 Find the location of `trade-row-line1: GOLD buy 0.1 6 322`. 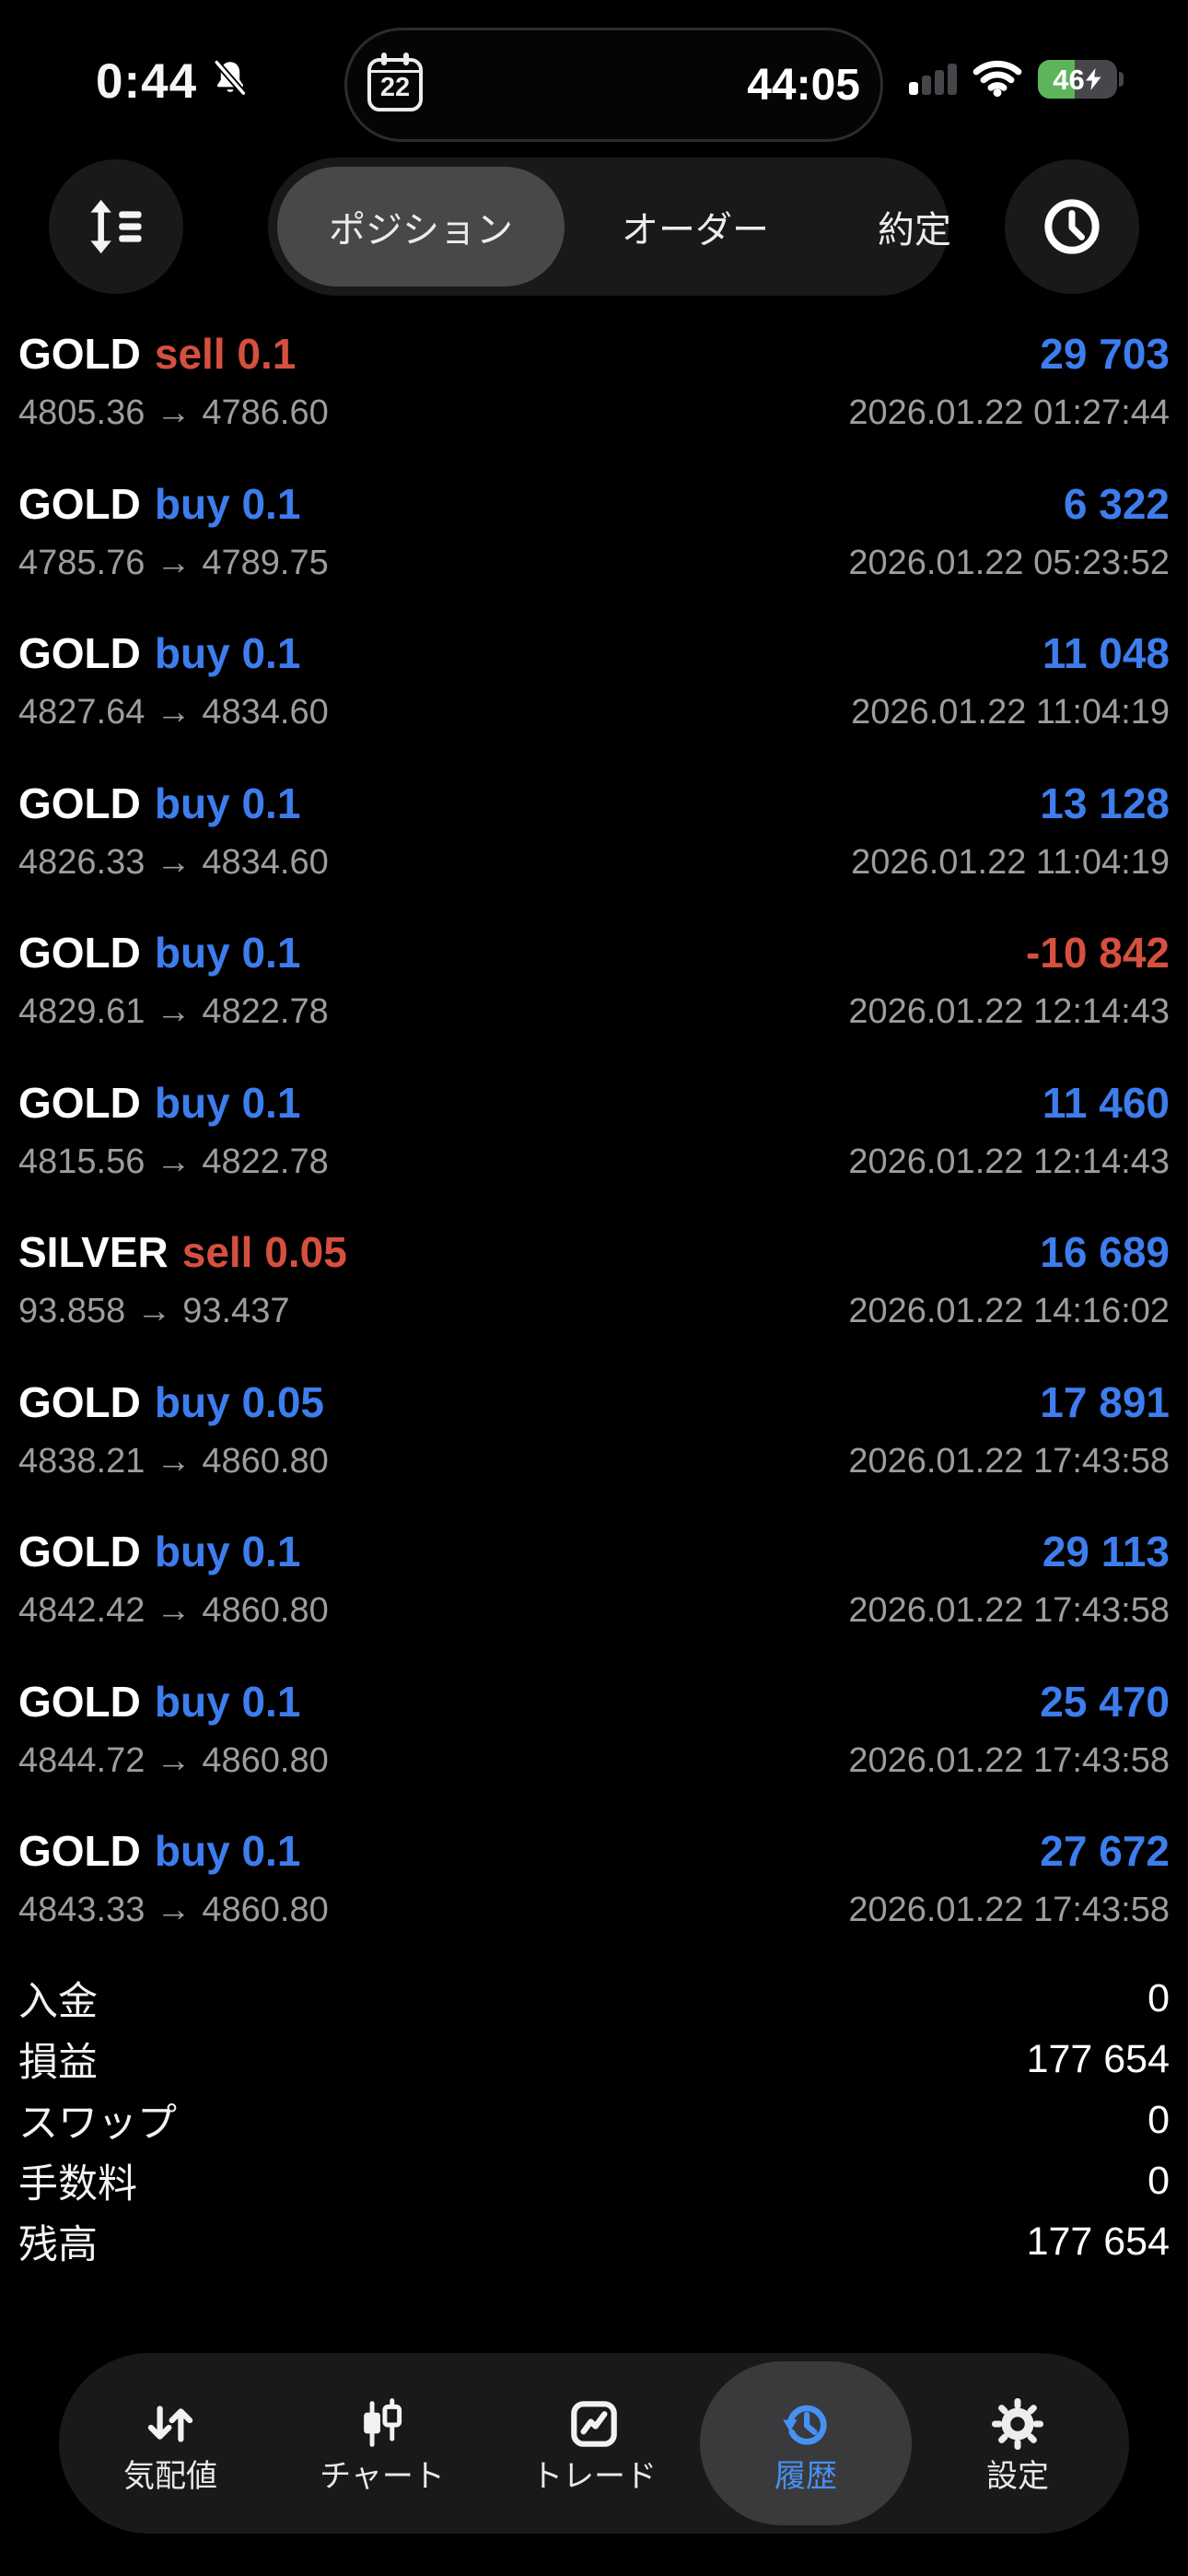

trade-row-line1: GOLD buy 0.1 6 322 is located at coordinates (594, 504).